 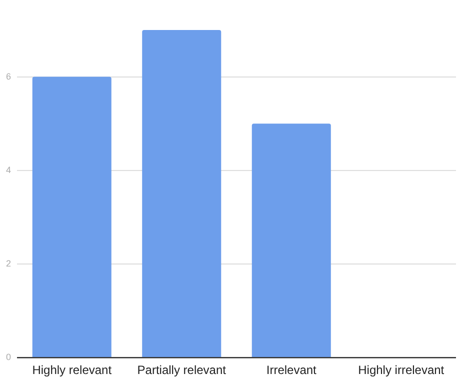 What do you see at coordinates (9, 357) in the screenshot?
I see `y-tick-label: 0` at bounding box center [9, 357].